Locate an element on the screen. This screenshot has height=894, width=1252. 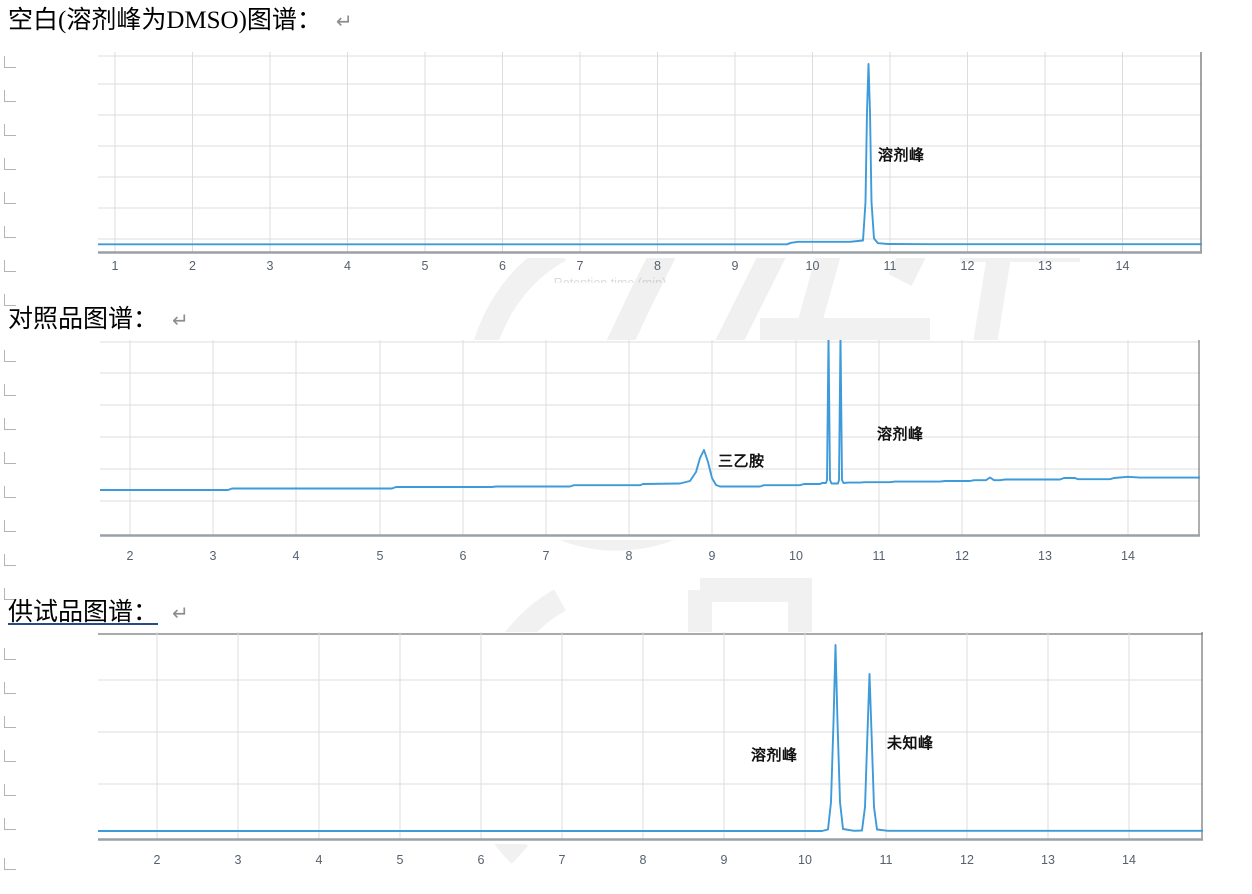
heading-blank-chromatogram: 空白(溶剂峰为DMSO)图谱： ↵ is located at coordinates (180, 21).